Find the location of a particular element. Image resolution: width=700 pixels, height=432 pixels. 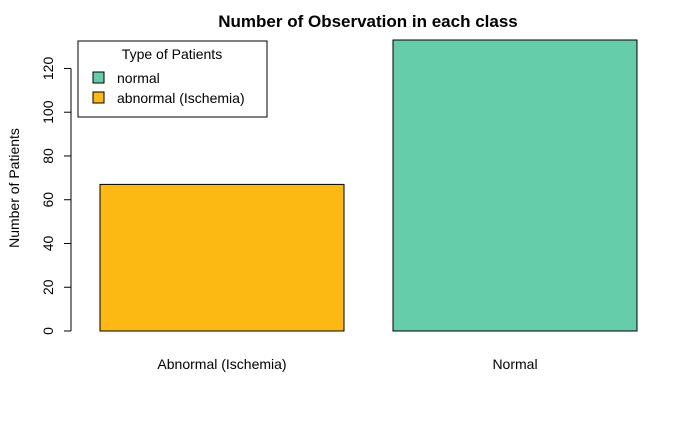

legend-box is located at coordinates (172, 79).